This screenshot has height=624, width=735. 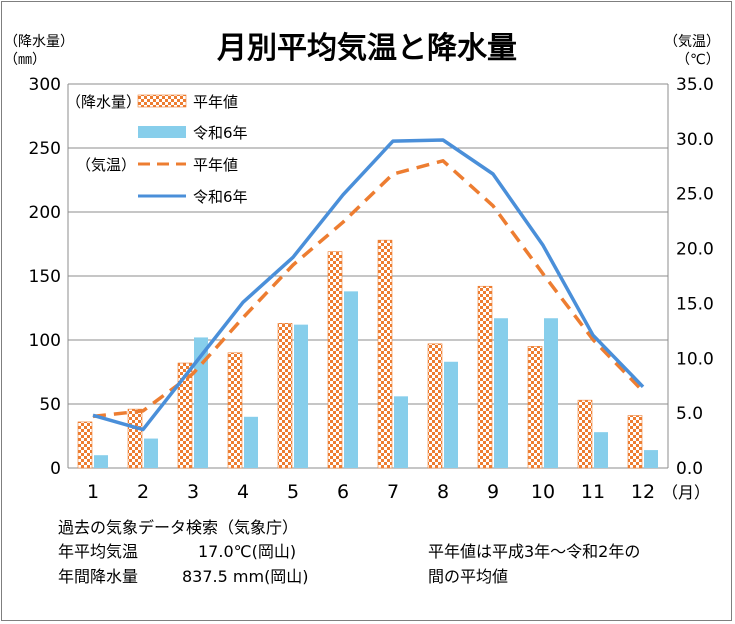 I want to click on source-note: 過去の気象データ検索（気象庁）, so click(x=178, y=527).